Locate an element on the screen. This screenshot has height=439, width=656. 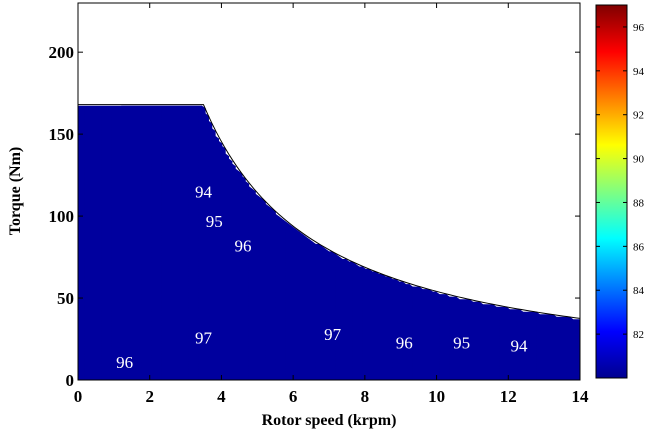
x-tick-label: 10 is located at coordinates (436, 396).